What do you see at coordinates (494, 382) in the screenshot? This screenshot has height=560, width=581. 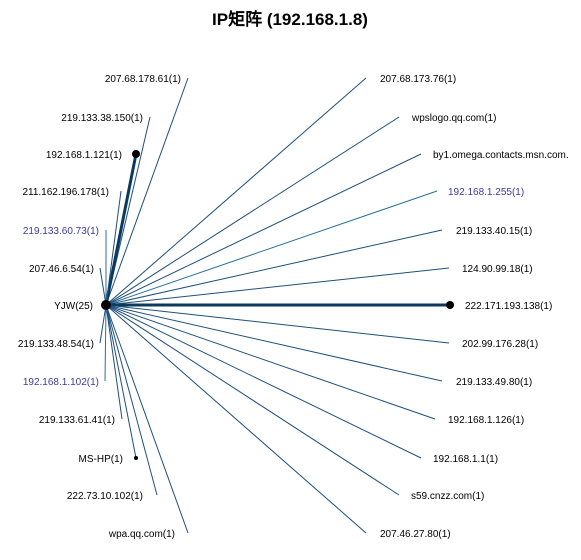 I see `node-label-219-133-49-80-1: 219.133.49.80(1)` at bounding box center [494, 382].